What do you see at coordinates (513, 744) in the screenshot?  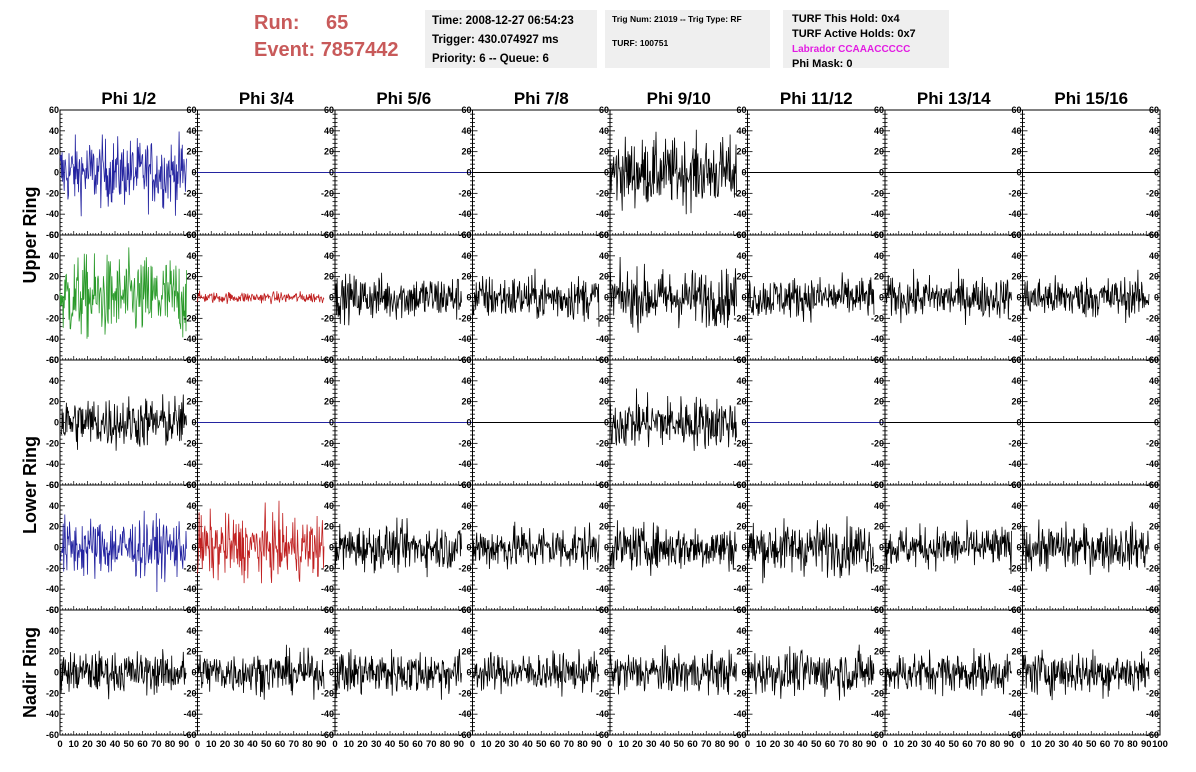 I see `x-tick-label: 30` at bounding box center [513, 744].